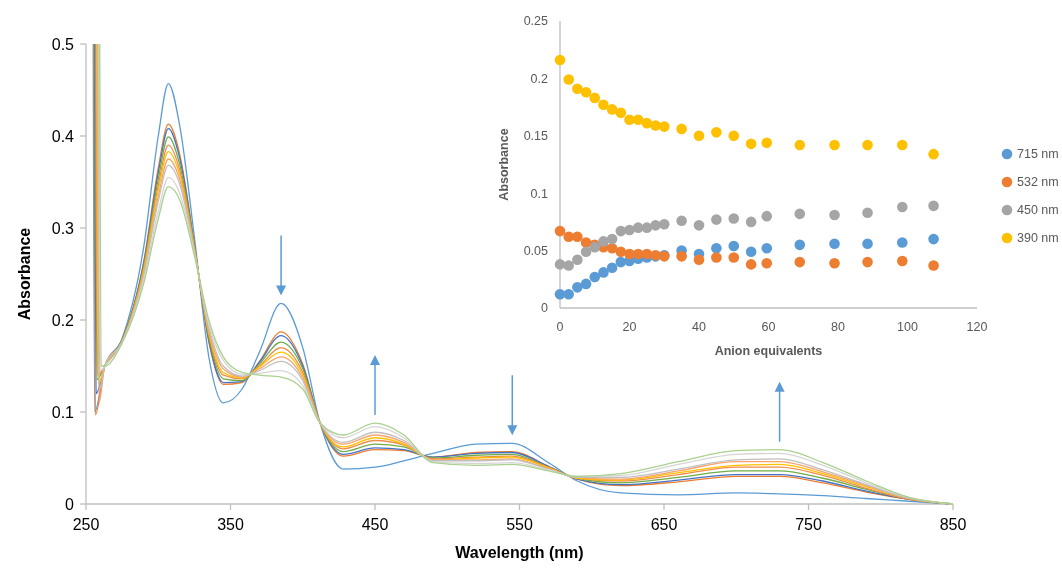 This screenshot has height=579, width=1062. I want to click on x-tick-label: 250, so click(86, 524).